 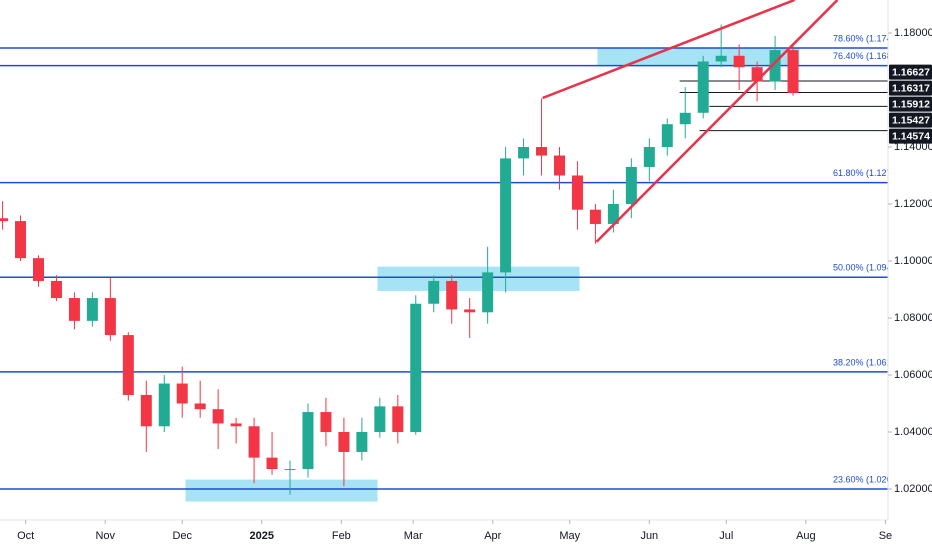 What do you see at coordinates (341, 536) in the screenshot?
I see `x-tick-label: Feb` at bounding box center [341, 536].